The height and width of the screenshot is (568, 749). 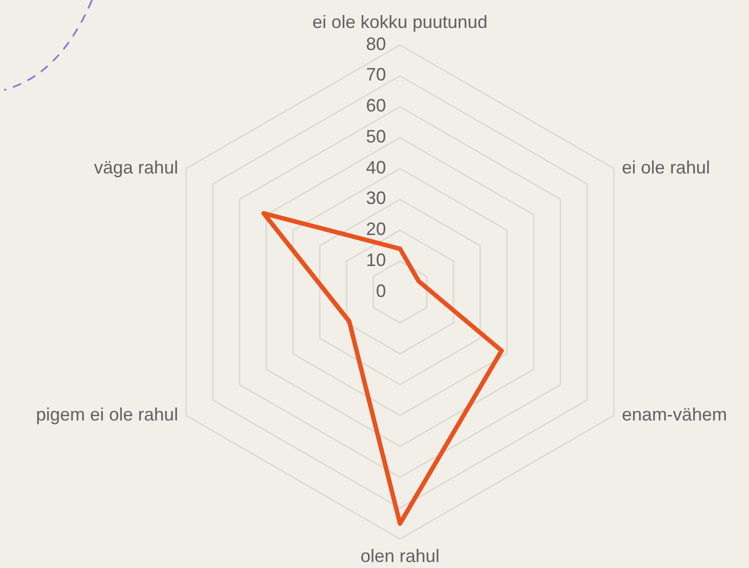 I want to click on y-tick-label: 70, so click(x=376, y=74).